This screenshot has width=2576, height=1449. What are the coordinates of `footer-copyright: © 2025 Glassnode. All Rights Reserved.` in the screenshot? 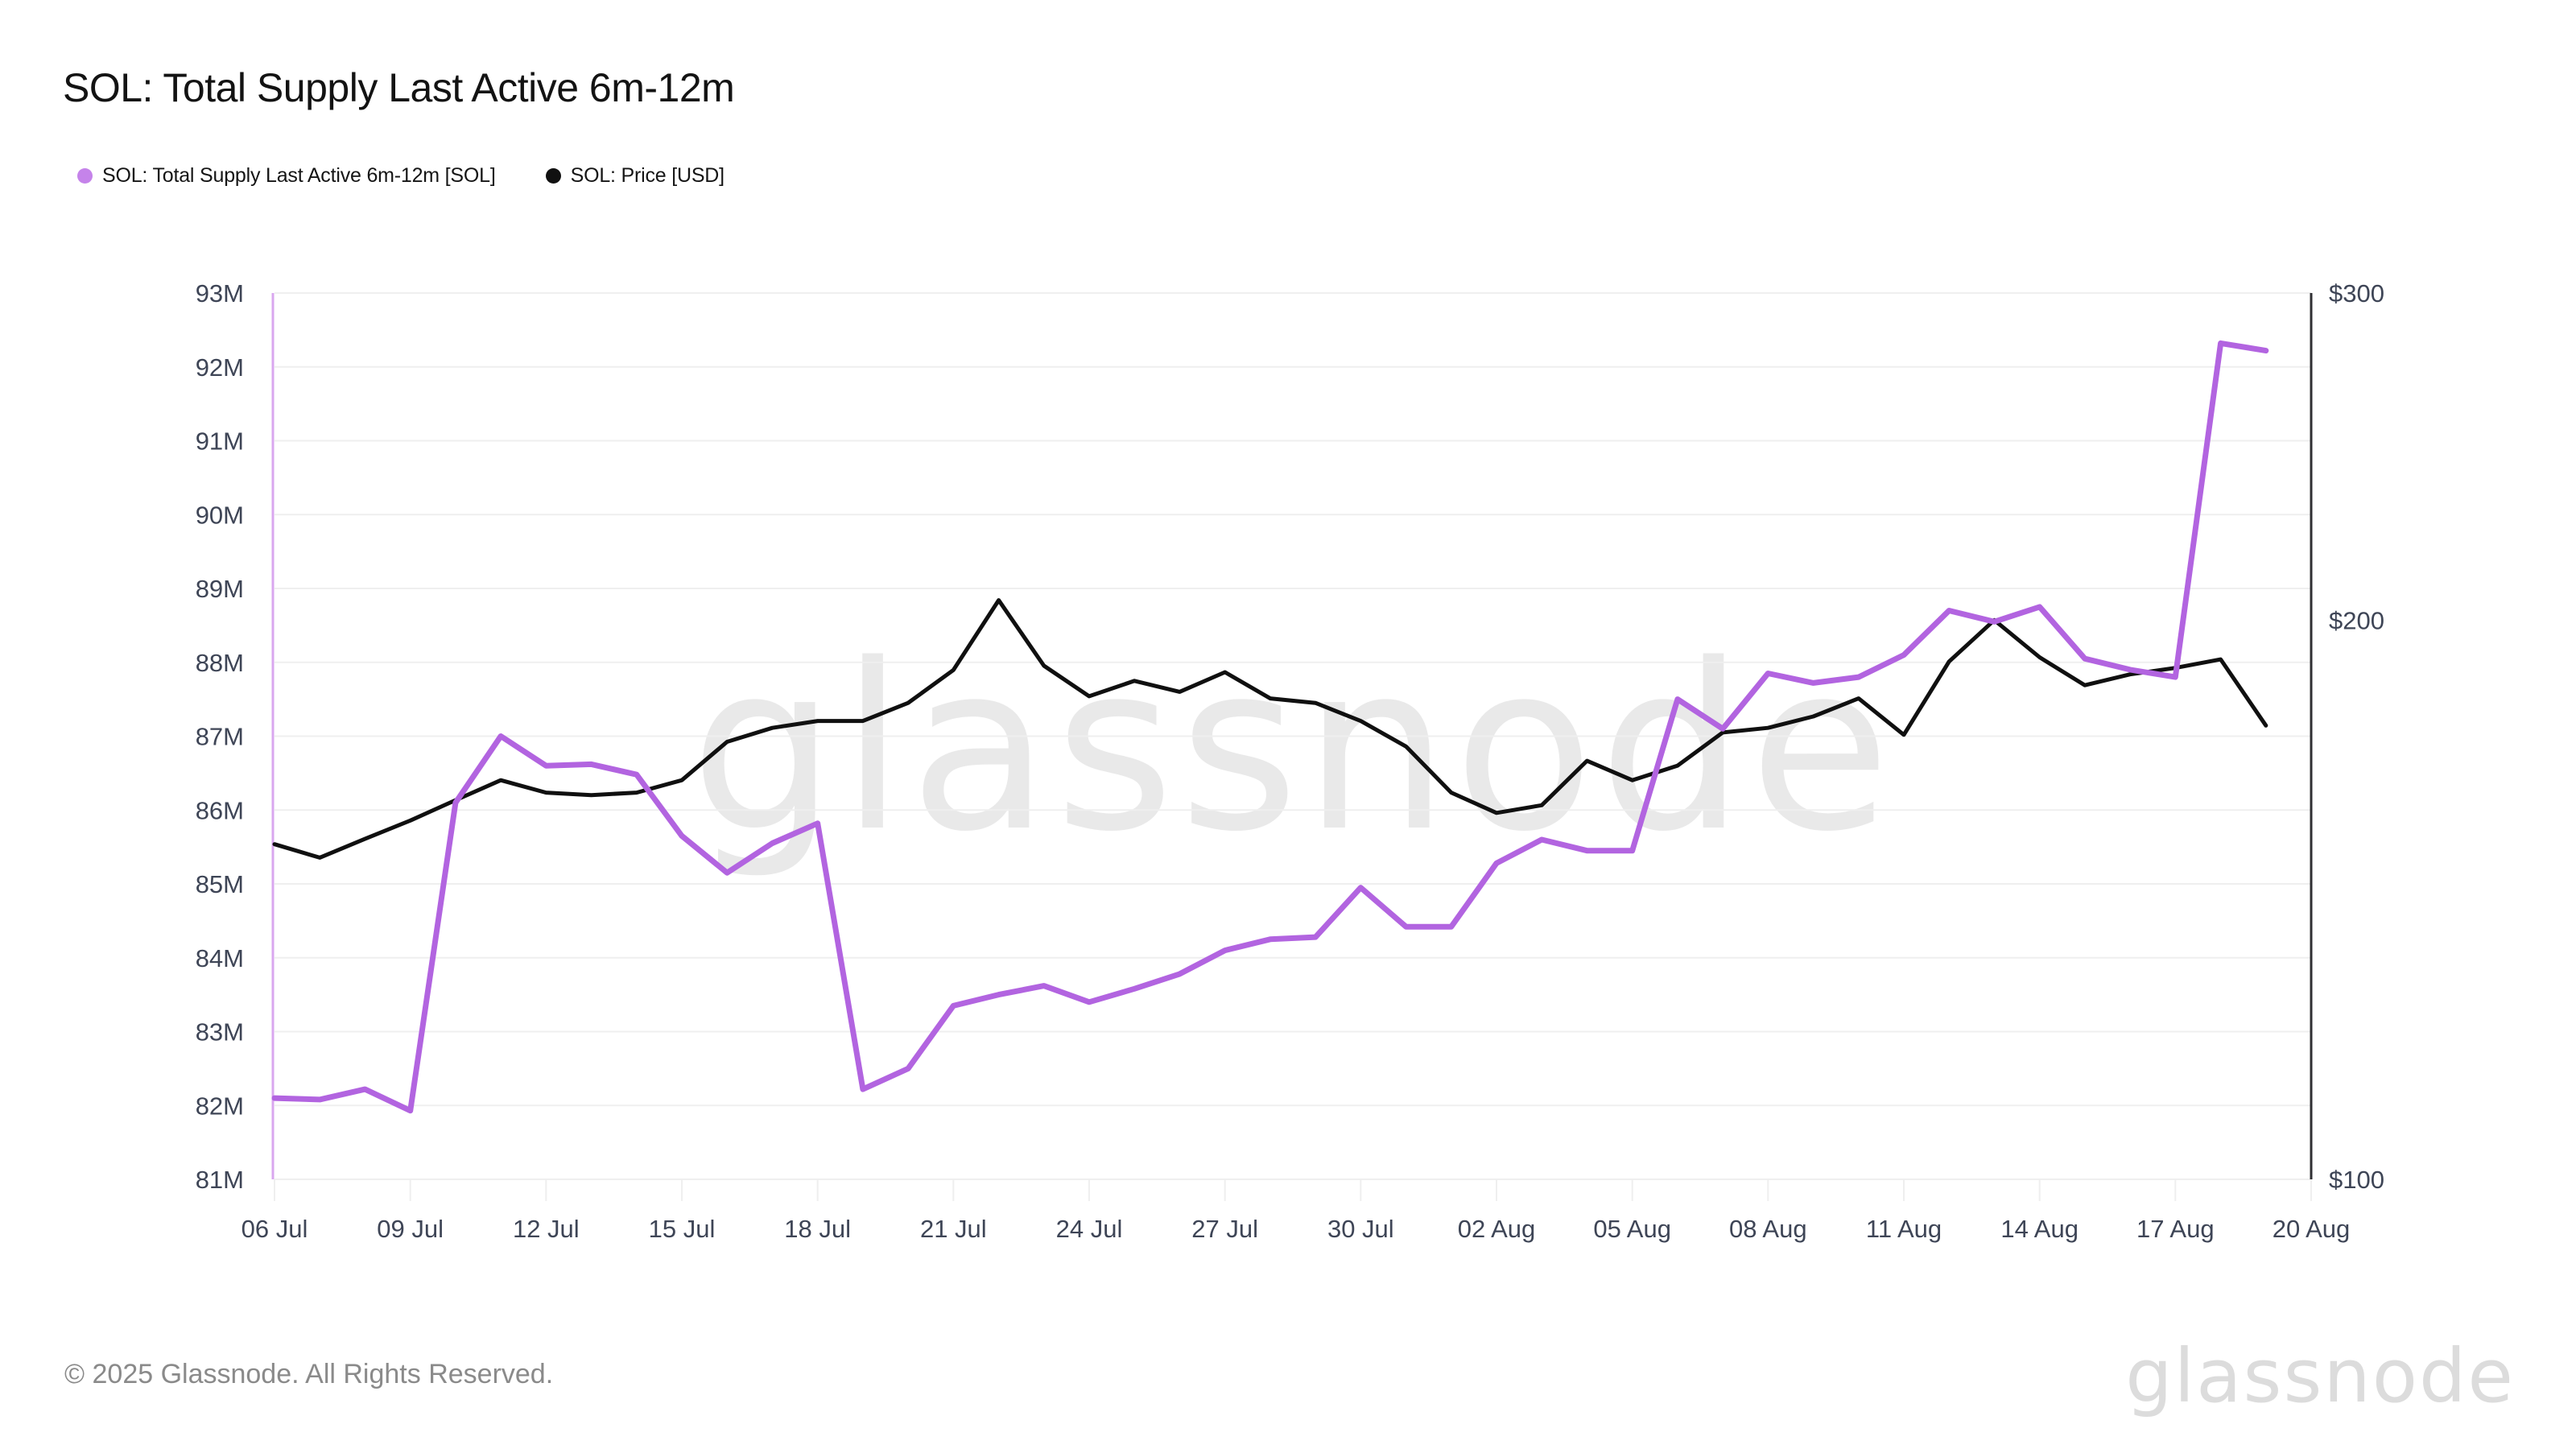 It's located at (309, 1374).